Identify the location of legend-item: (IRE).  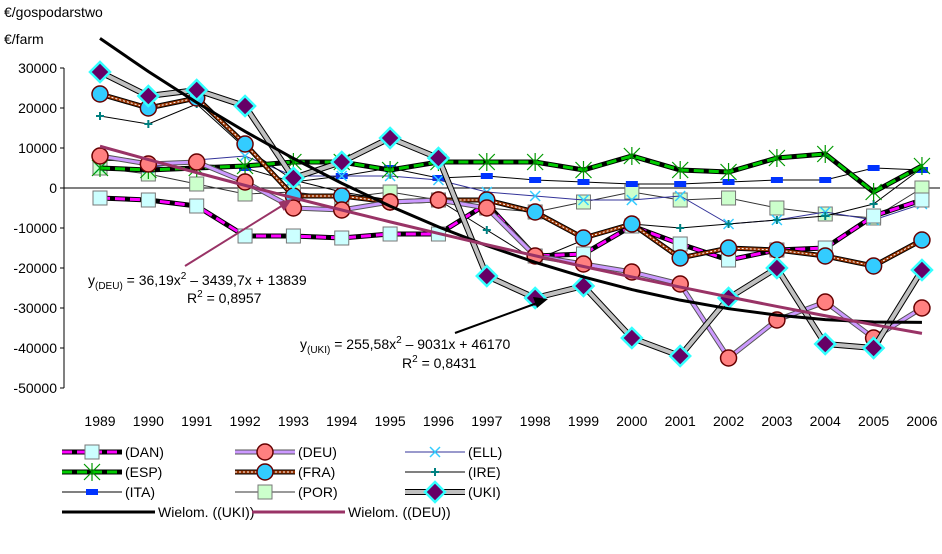
(453, 472).